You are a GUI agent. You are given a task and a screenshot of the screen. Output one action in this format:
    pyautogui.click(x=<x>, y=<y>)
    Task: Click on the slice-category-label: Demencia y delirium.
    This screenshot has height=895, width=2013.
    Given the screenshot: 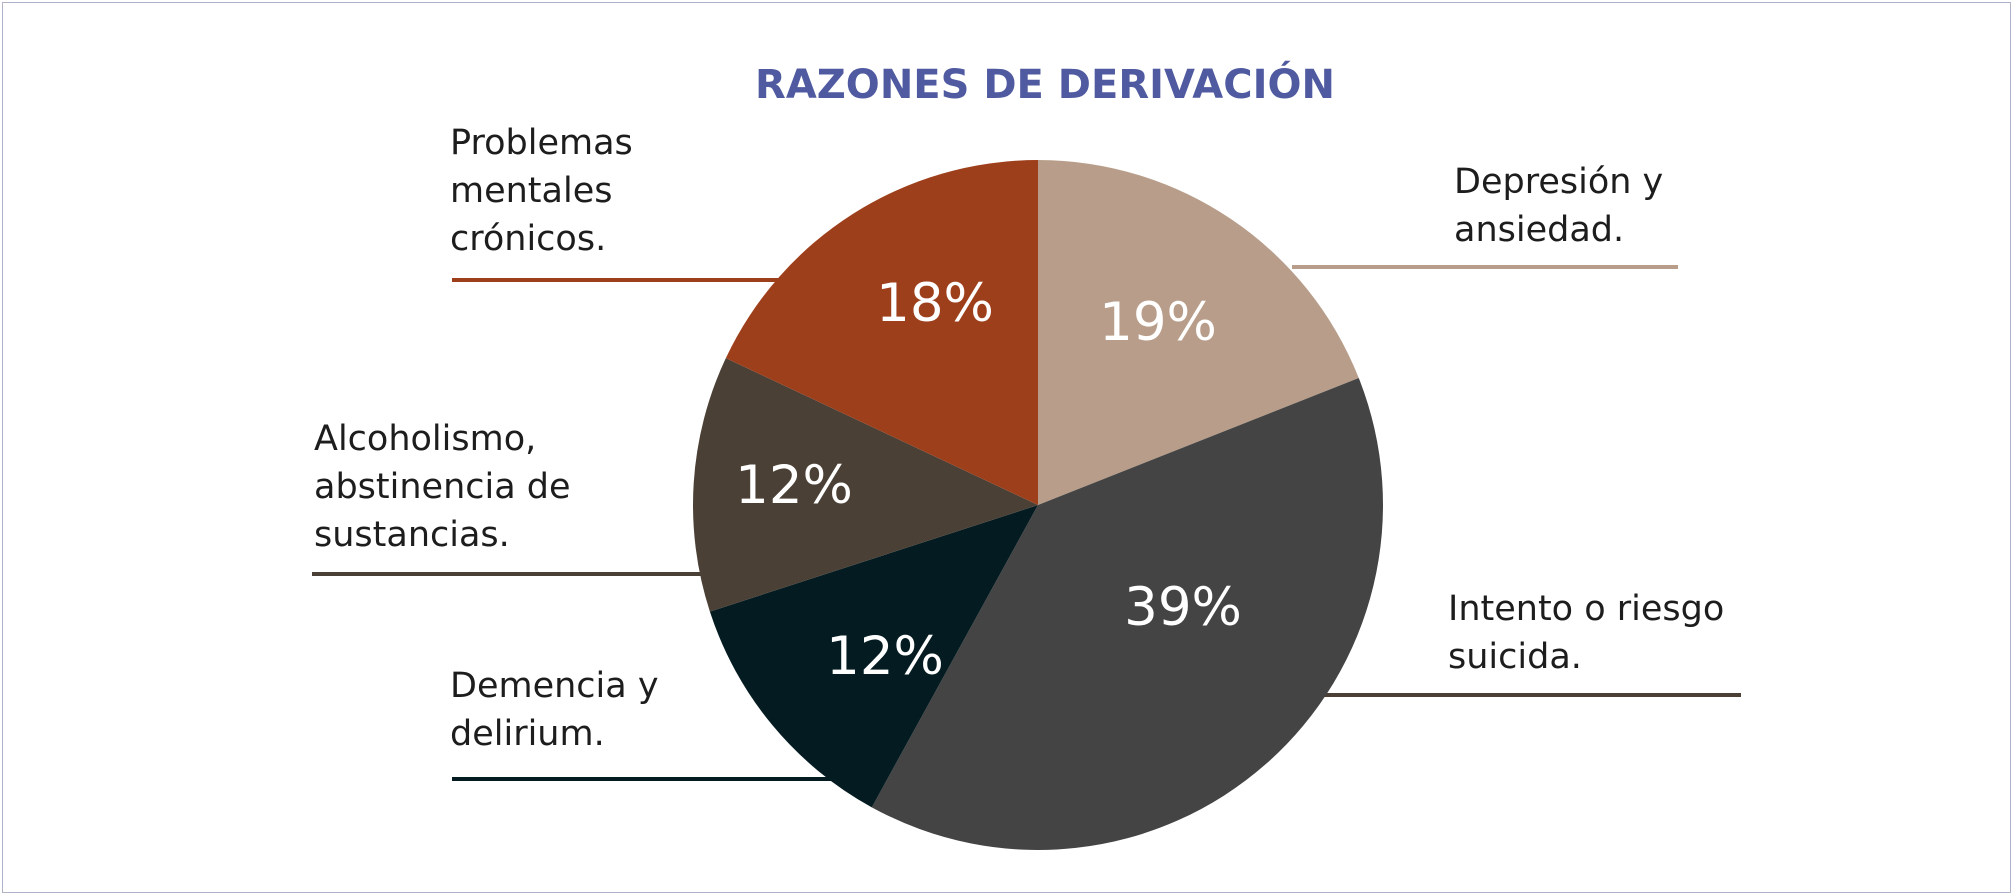 What is the action you would take?
    pyautogui.click(x=554, y=710)
    